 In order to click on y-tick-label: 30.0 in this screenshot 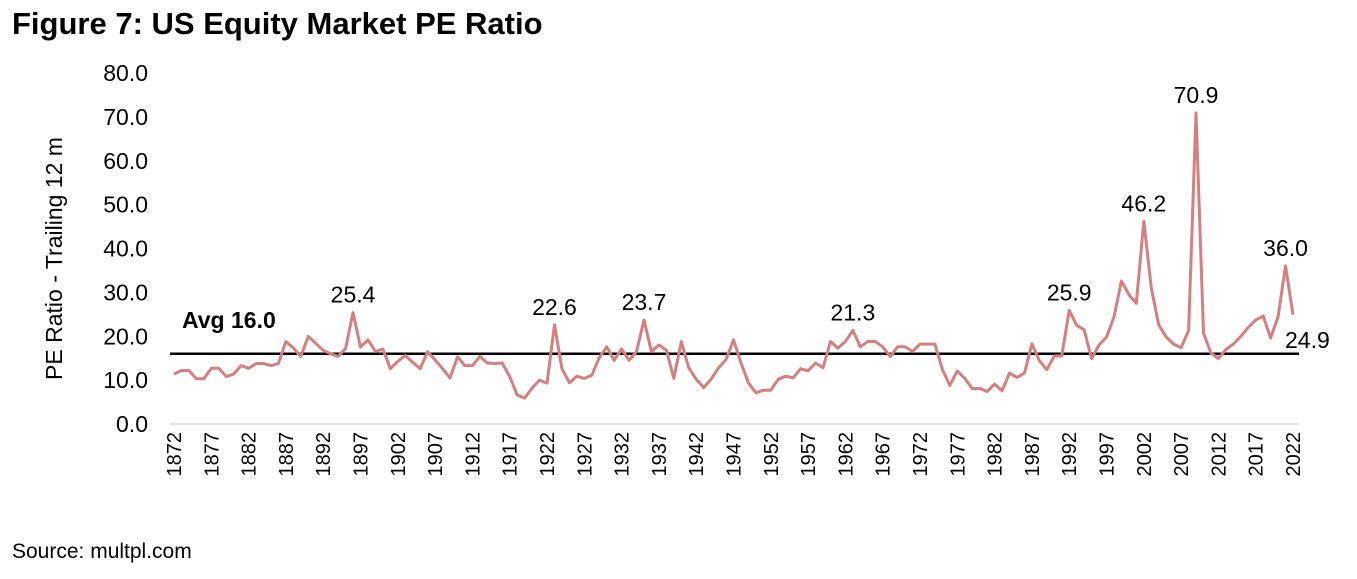, I will do `click(125, 292)`.